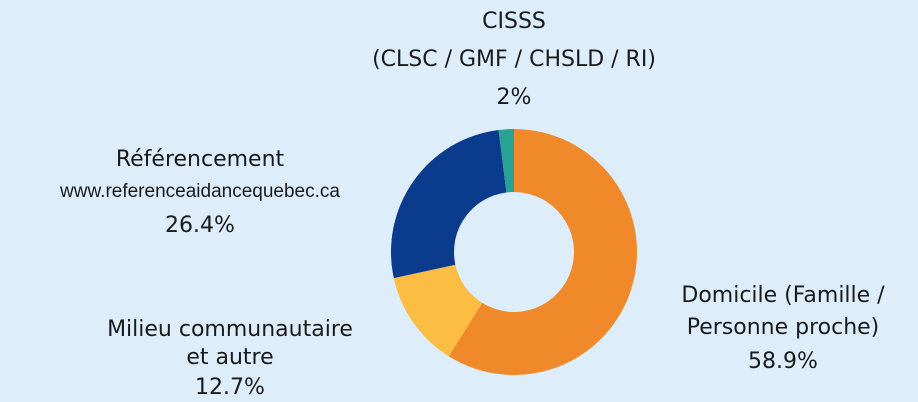 The image size is (918, 402). What do you see at coordinates (230, 329) in the screenshot?
I see `slice-label: Milieu communautaire` at bounding box center [230, 329].